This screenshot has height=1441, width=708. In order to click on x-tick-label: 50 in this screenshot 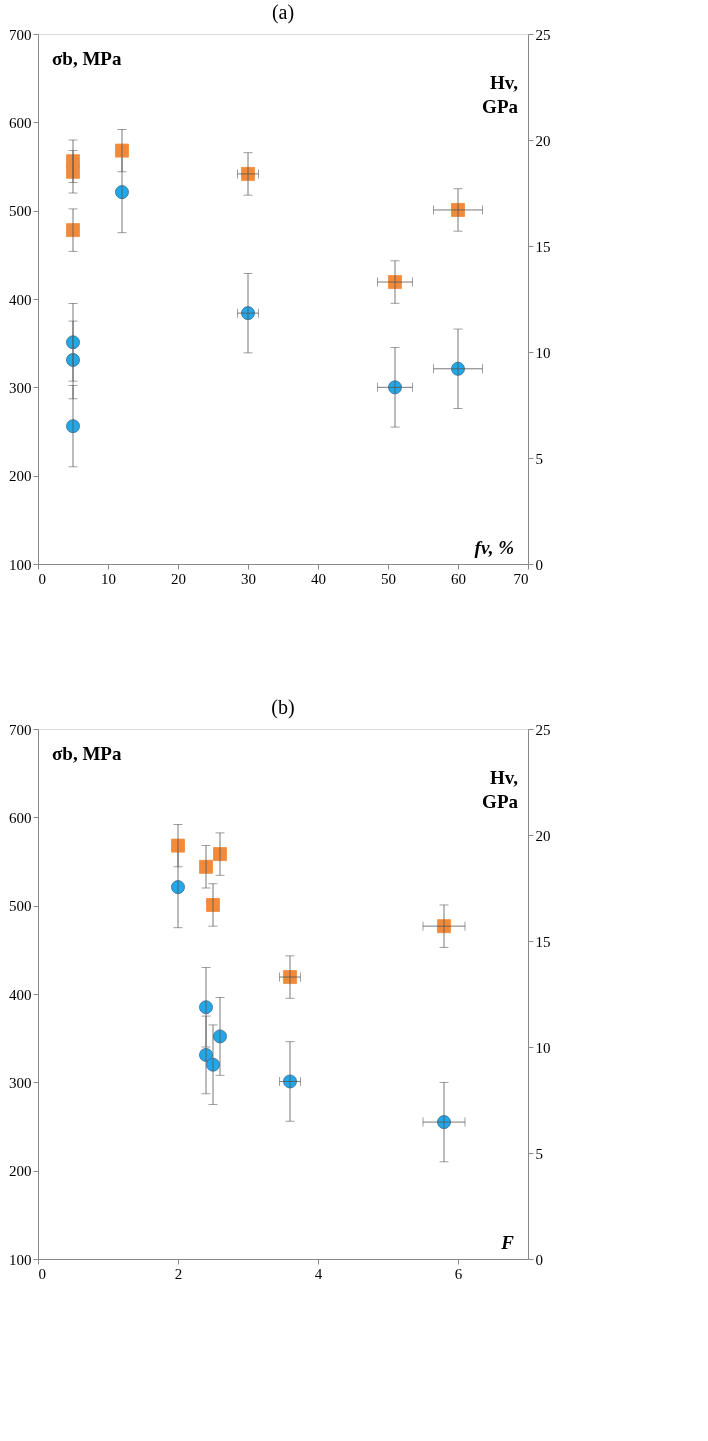, I will do `click(388, 578)`.